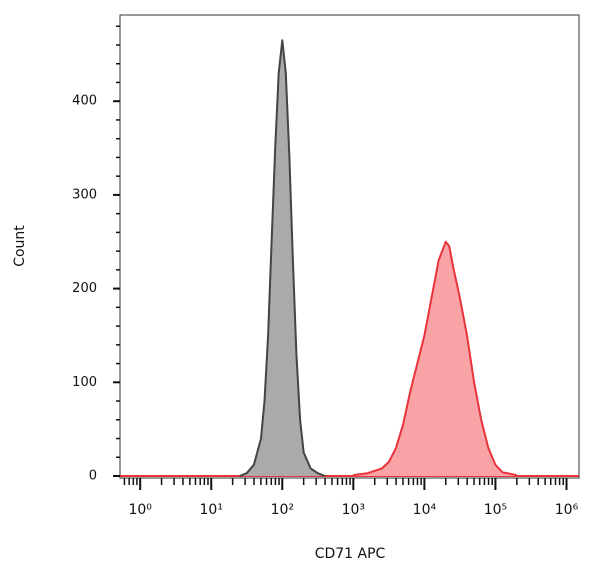 The image size is (600, 579). Describe the element at coordinates (350, 554) in the screenshot. I see `x-axis-label: CD71 APC` at that location.